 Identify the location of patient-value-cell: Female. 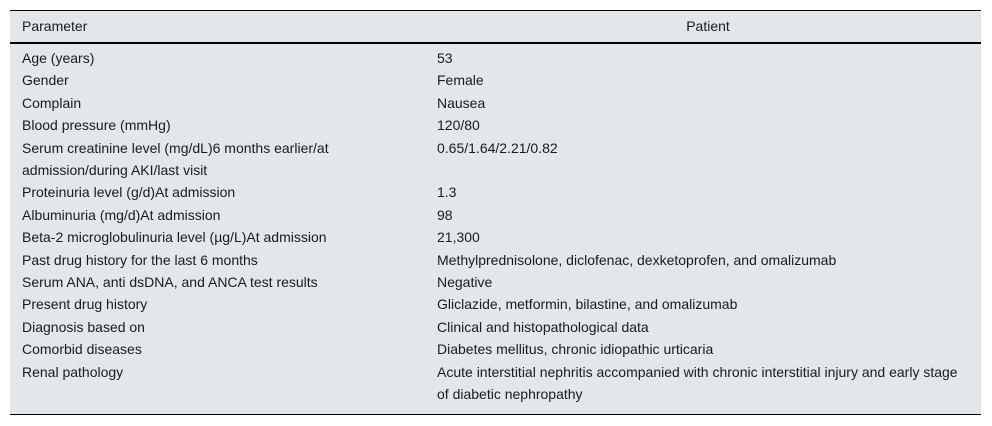
(460, 80).